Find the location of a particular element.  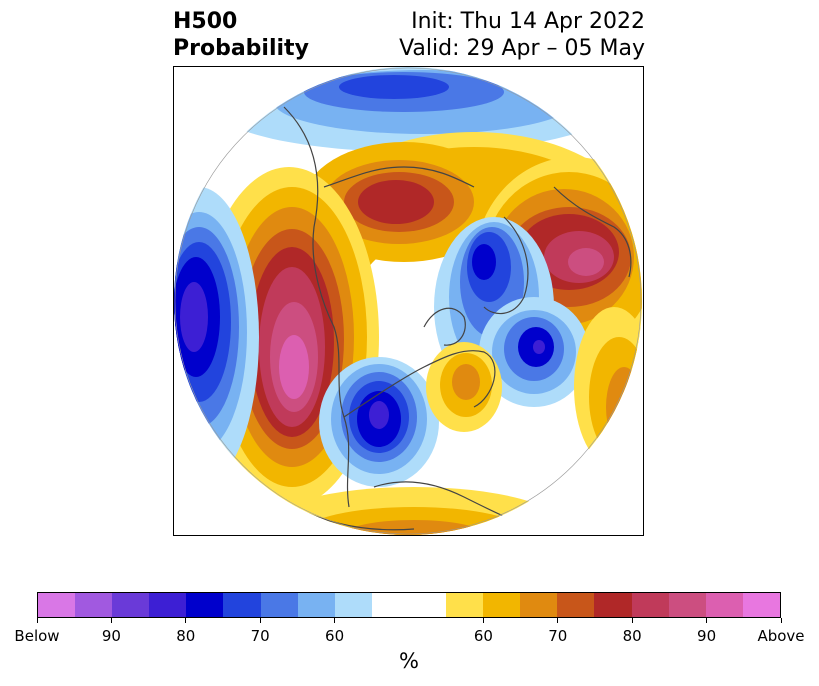

below-region-canada is located at coordinates (379, 422).